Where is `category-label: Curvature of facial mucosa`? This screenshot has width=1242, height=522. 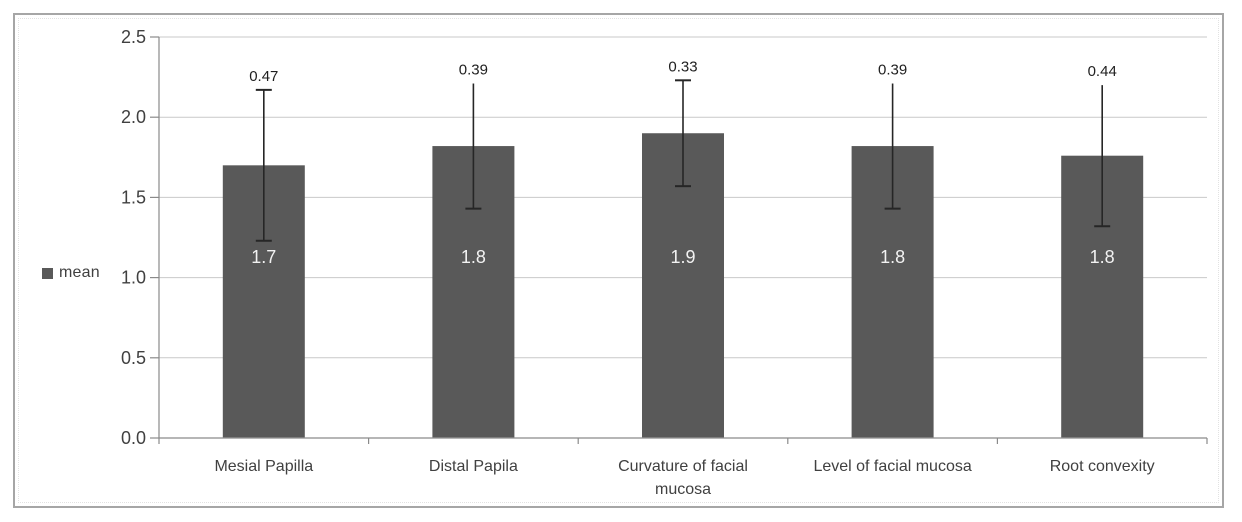 category-label: Curvature of facial mucosa is located at coordinates (683, 478).